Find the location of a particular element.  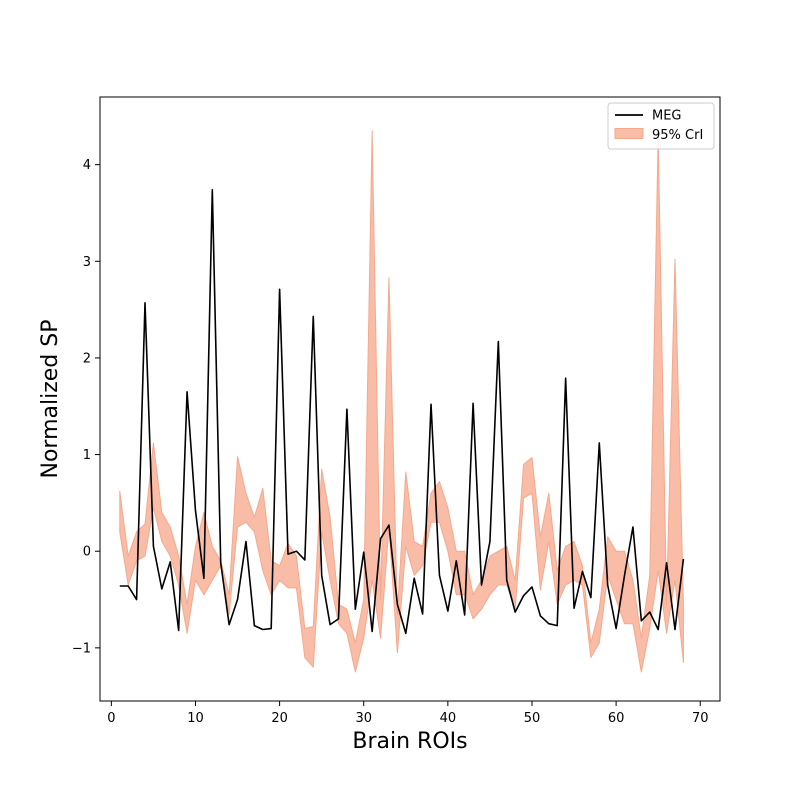

legend: MEG 95% CrI is located at coordinates (661, 126).